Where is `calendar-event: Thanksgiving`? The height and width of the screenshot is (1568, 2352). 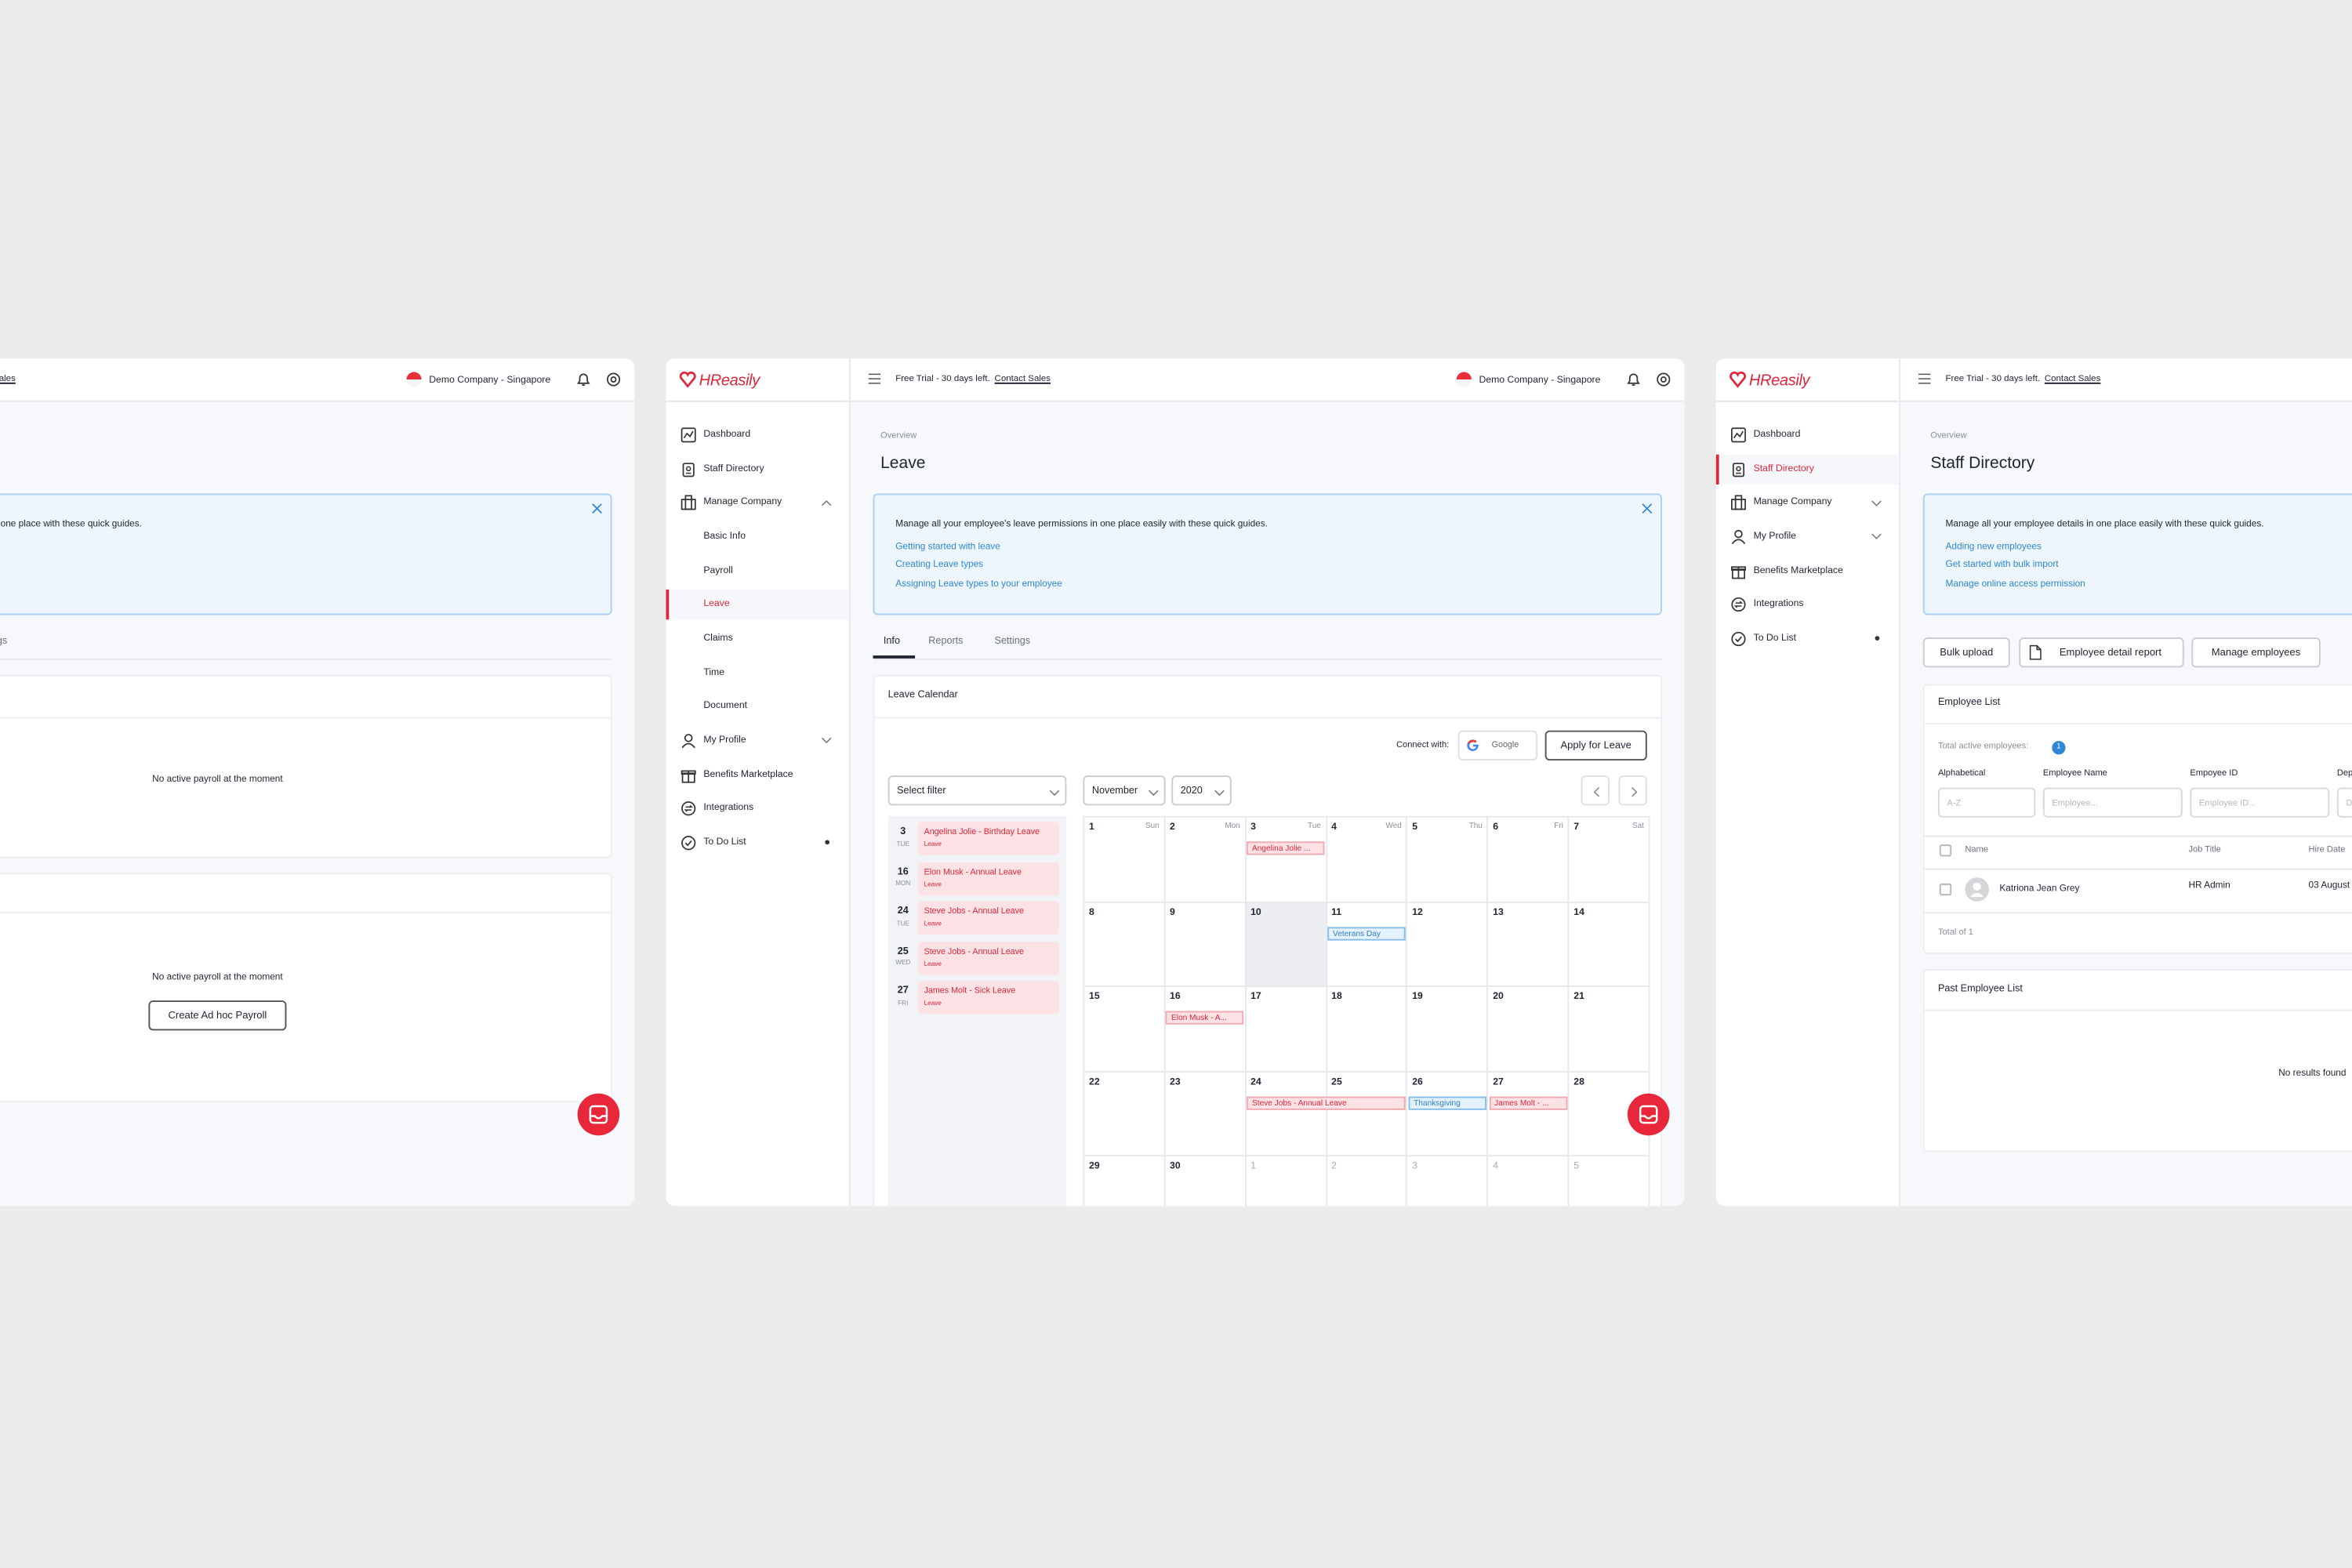 calendar-event: Thanksgiving is located at coordinates (1447, 1102).